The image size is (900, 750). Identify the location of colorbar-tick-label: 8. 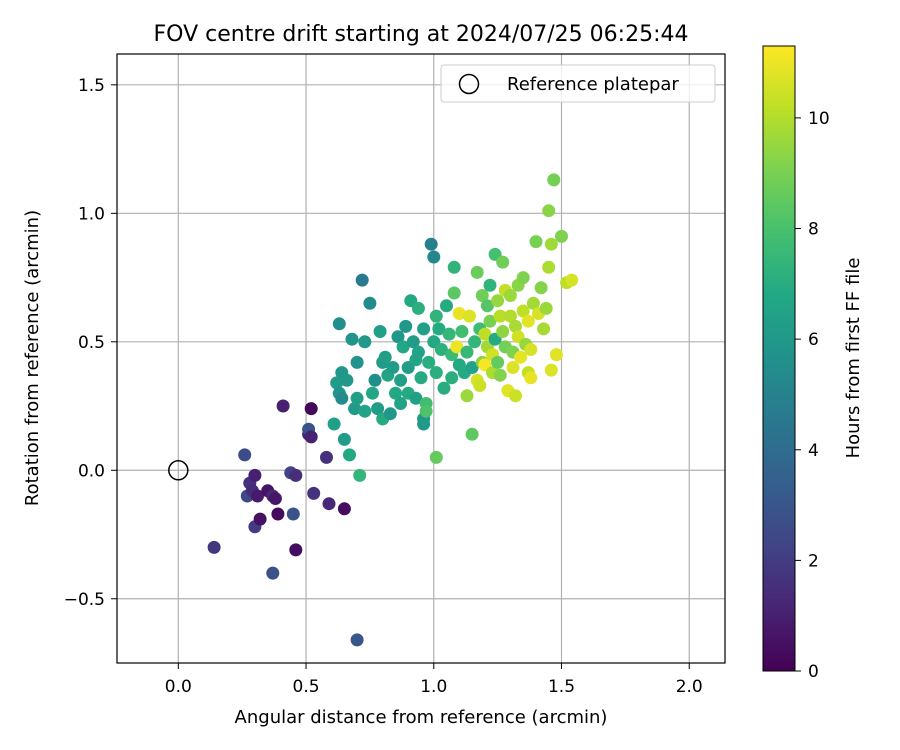
(813, 230).